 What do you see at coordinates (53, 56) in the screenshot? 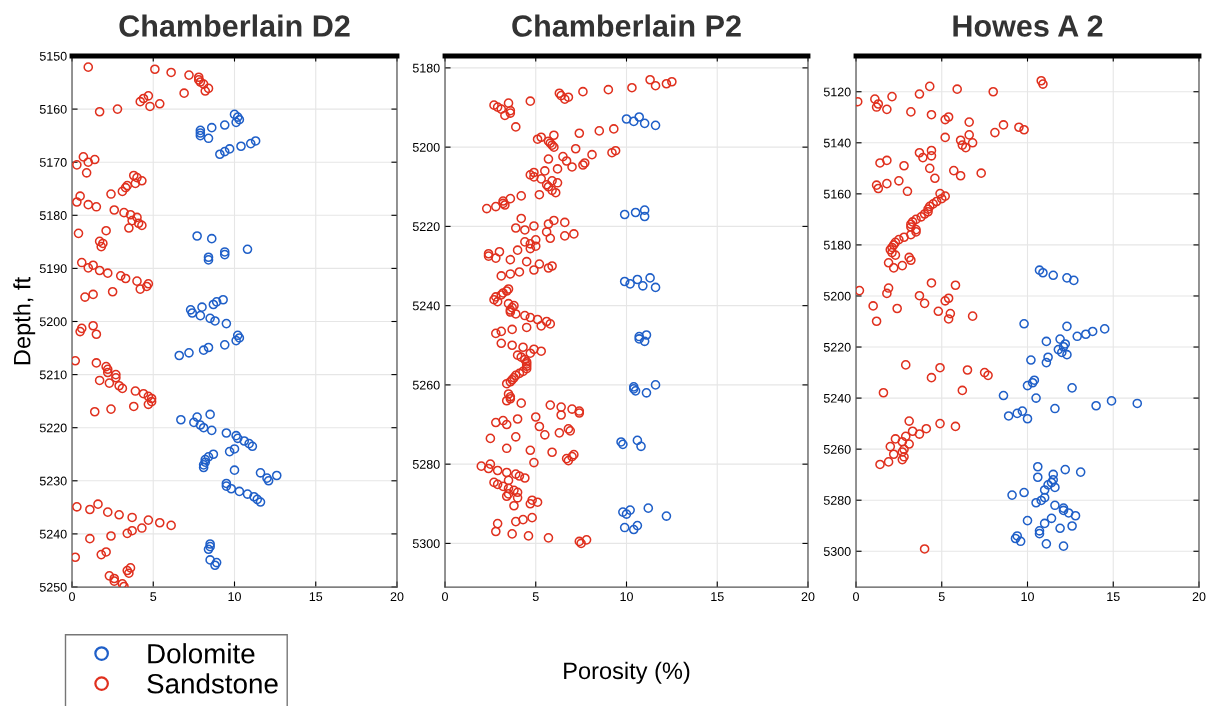
I see `y-tick-label: 5150` at bounding box center [53, 56].